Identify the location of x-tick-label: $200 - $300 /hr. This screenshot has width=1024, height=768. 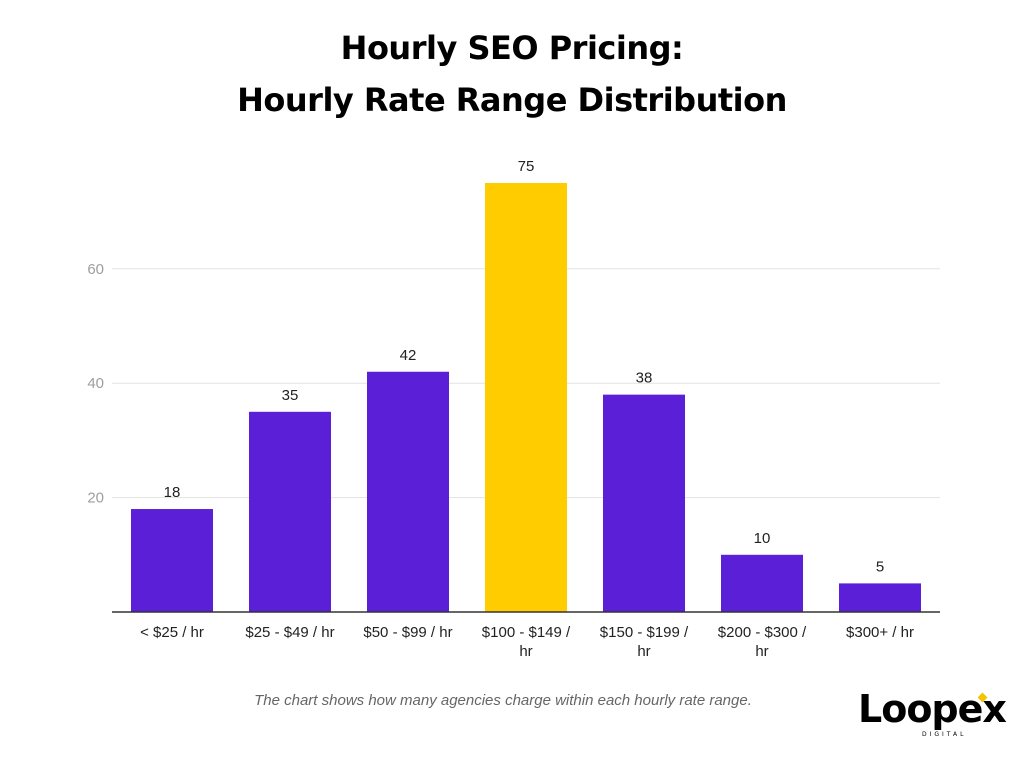
(762, 642).